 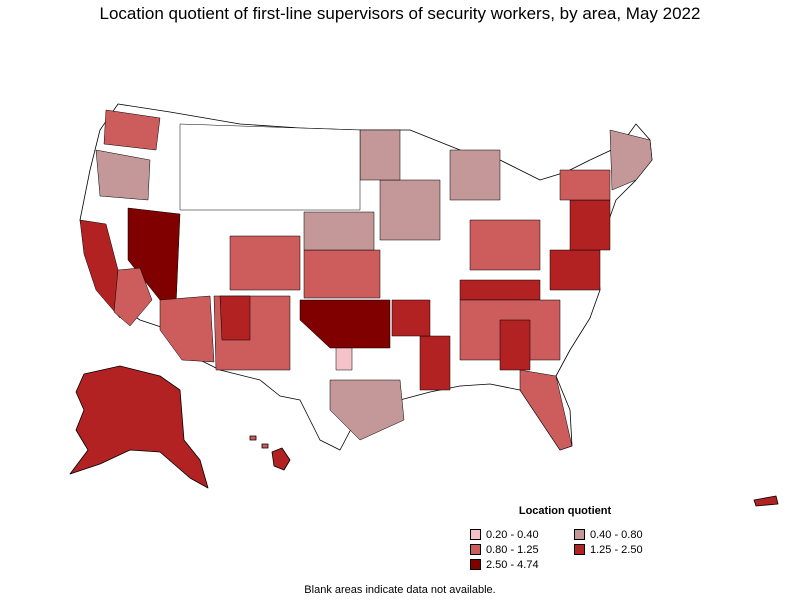 I want to click on area-iowa-illinois, so click(x=410, y=210).